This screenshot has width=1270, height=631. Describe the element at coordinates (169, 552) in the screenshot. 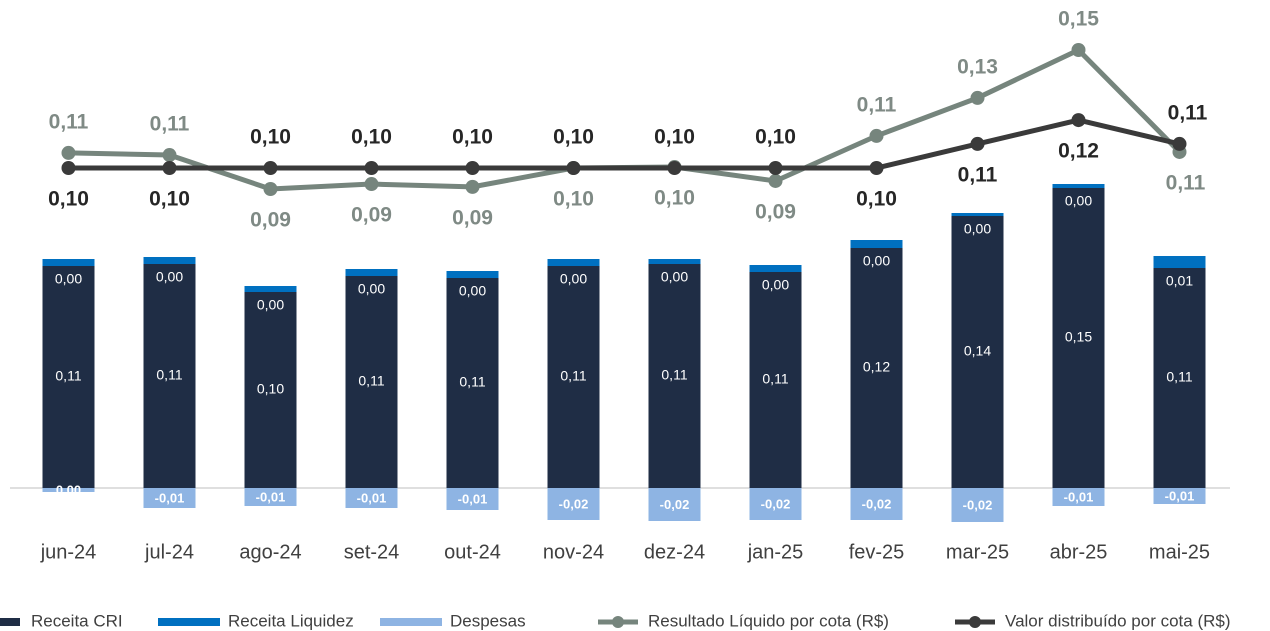

I see `x-tick-label: jul-24` at that location.